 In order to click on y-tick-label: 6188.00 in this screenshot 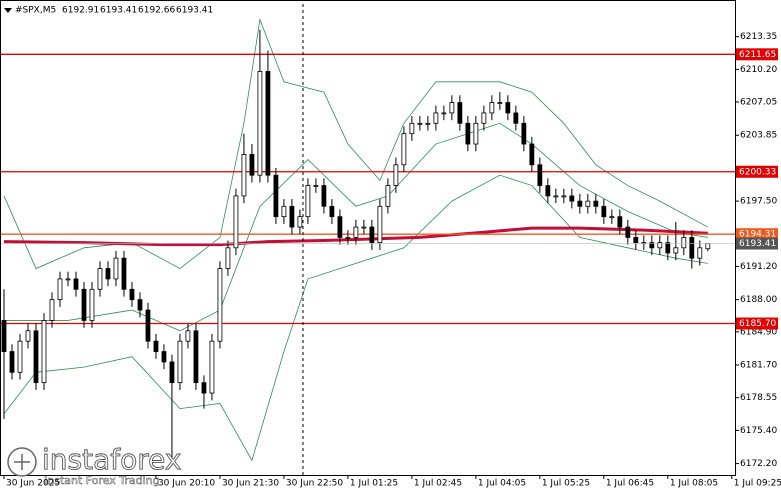, I will do `click(758, 300)`.